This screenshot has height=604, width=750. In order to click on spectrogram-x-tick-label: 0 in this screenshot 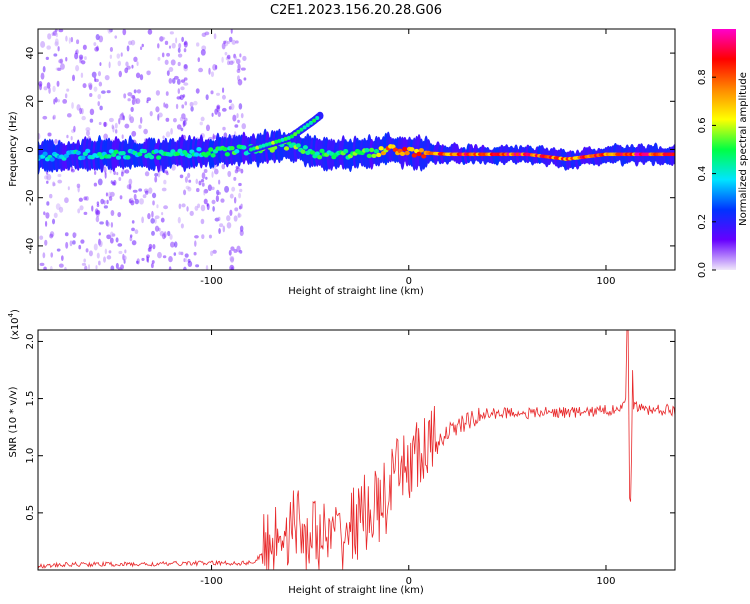, I will do `click(409, 281)`.